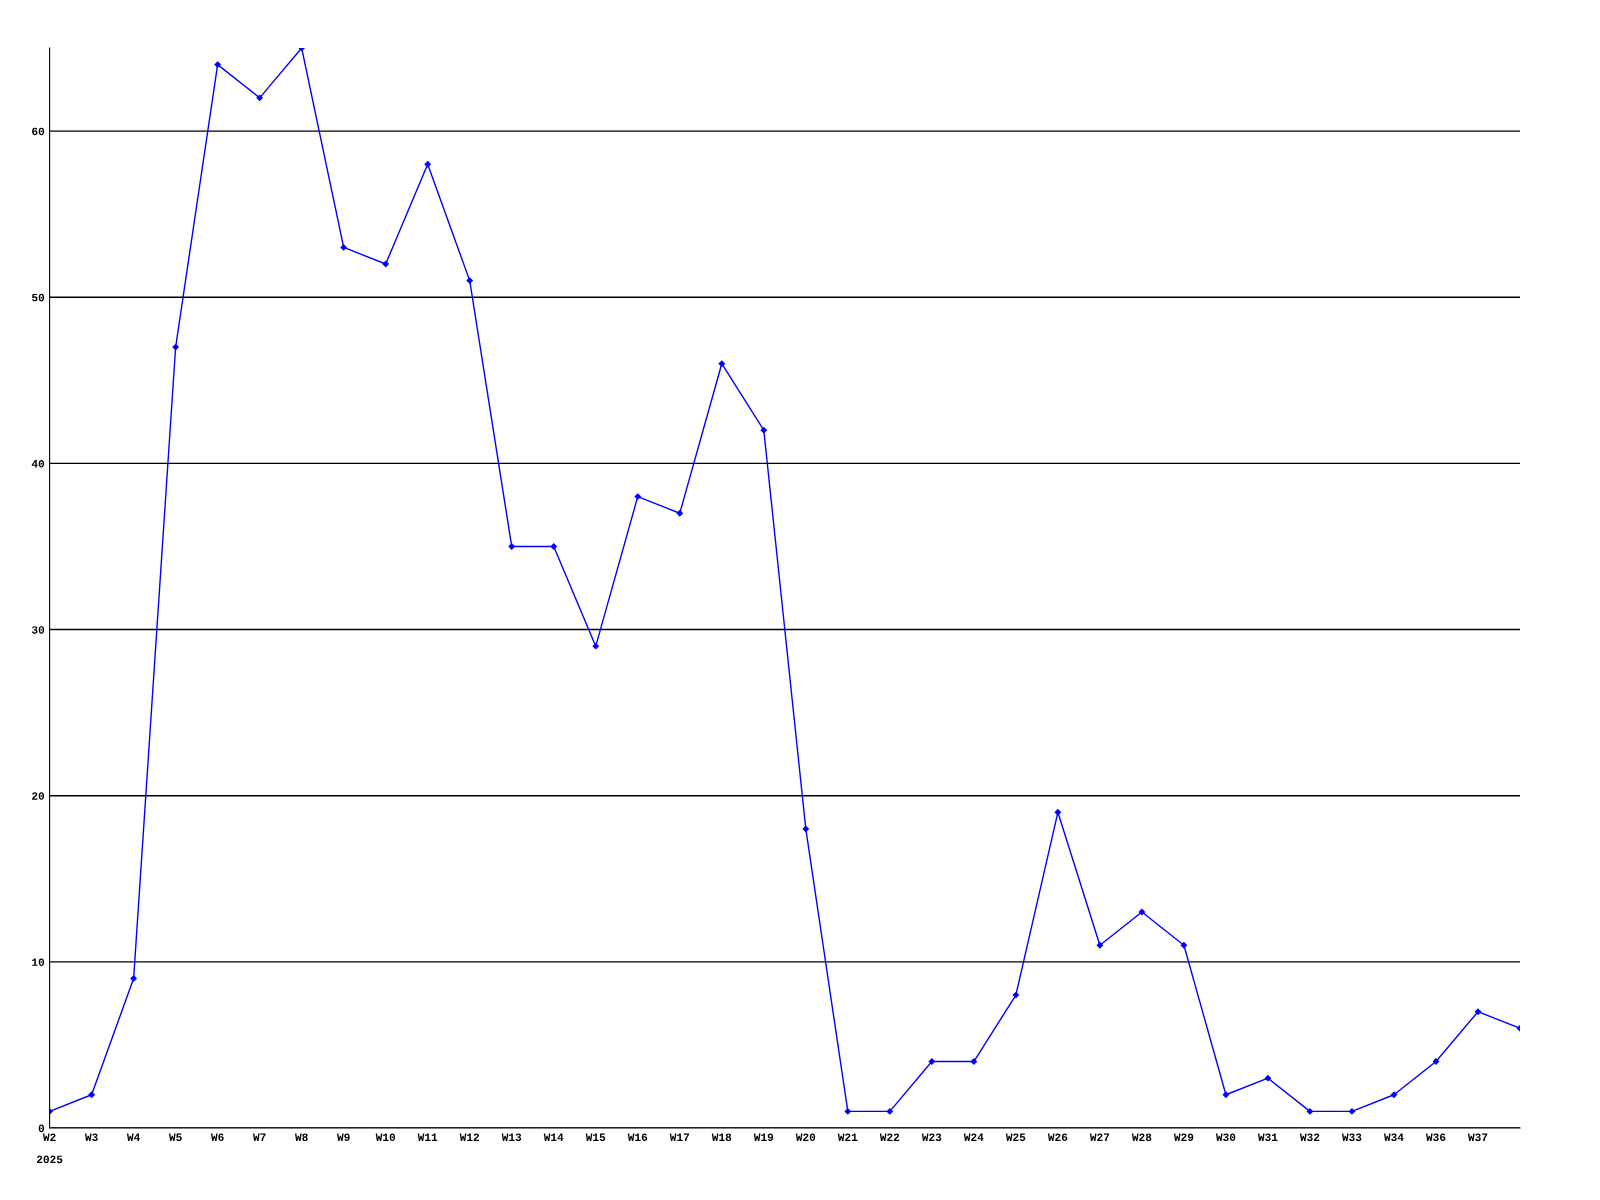 The height and width of the screenshot is (1200, 1600). What do you see at coordinates (1099, 1137) in the screenshot?
I see `x-tick-label: W27` at bounding box center [1099, 1137].